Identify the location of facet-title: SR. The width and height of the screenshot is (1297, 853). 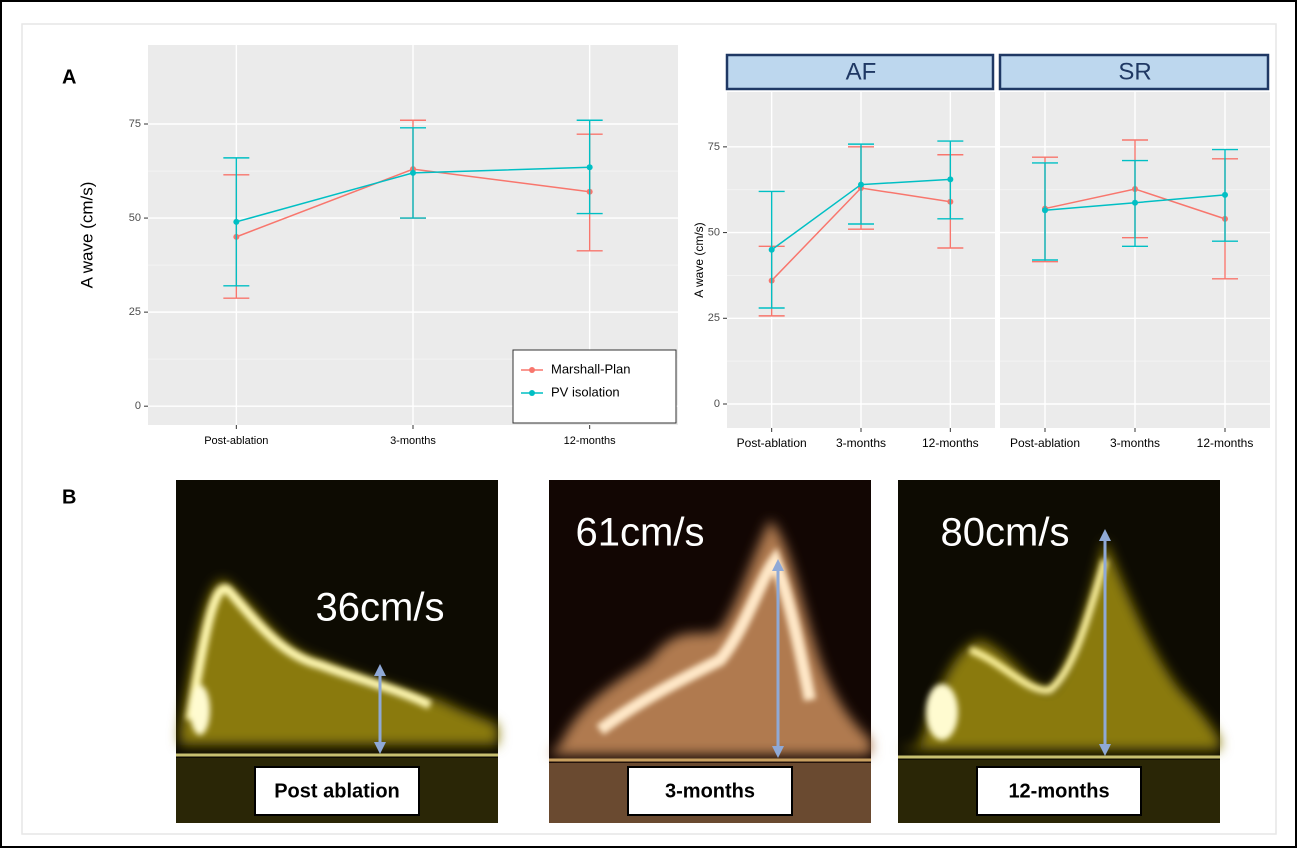
(1134, 71).